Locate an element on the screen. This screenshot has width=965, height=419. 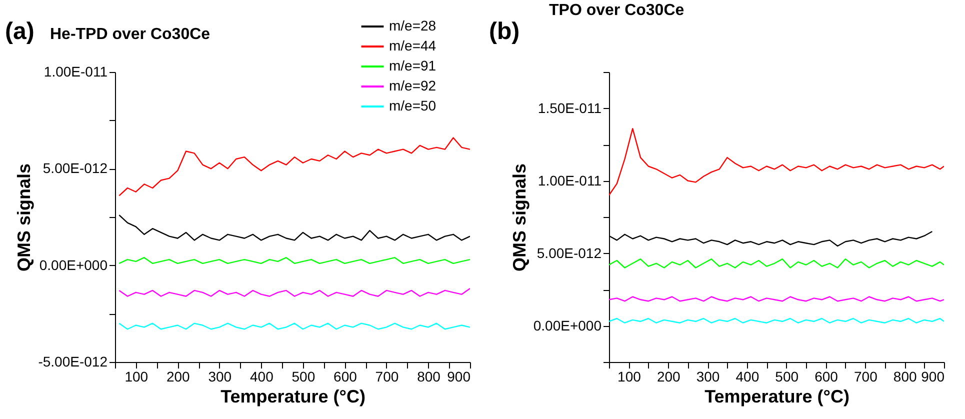
legend-label: m/e=50 is located at coordinates (412, 106).